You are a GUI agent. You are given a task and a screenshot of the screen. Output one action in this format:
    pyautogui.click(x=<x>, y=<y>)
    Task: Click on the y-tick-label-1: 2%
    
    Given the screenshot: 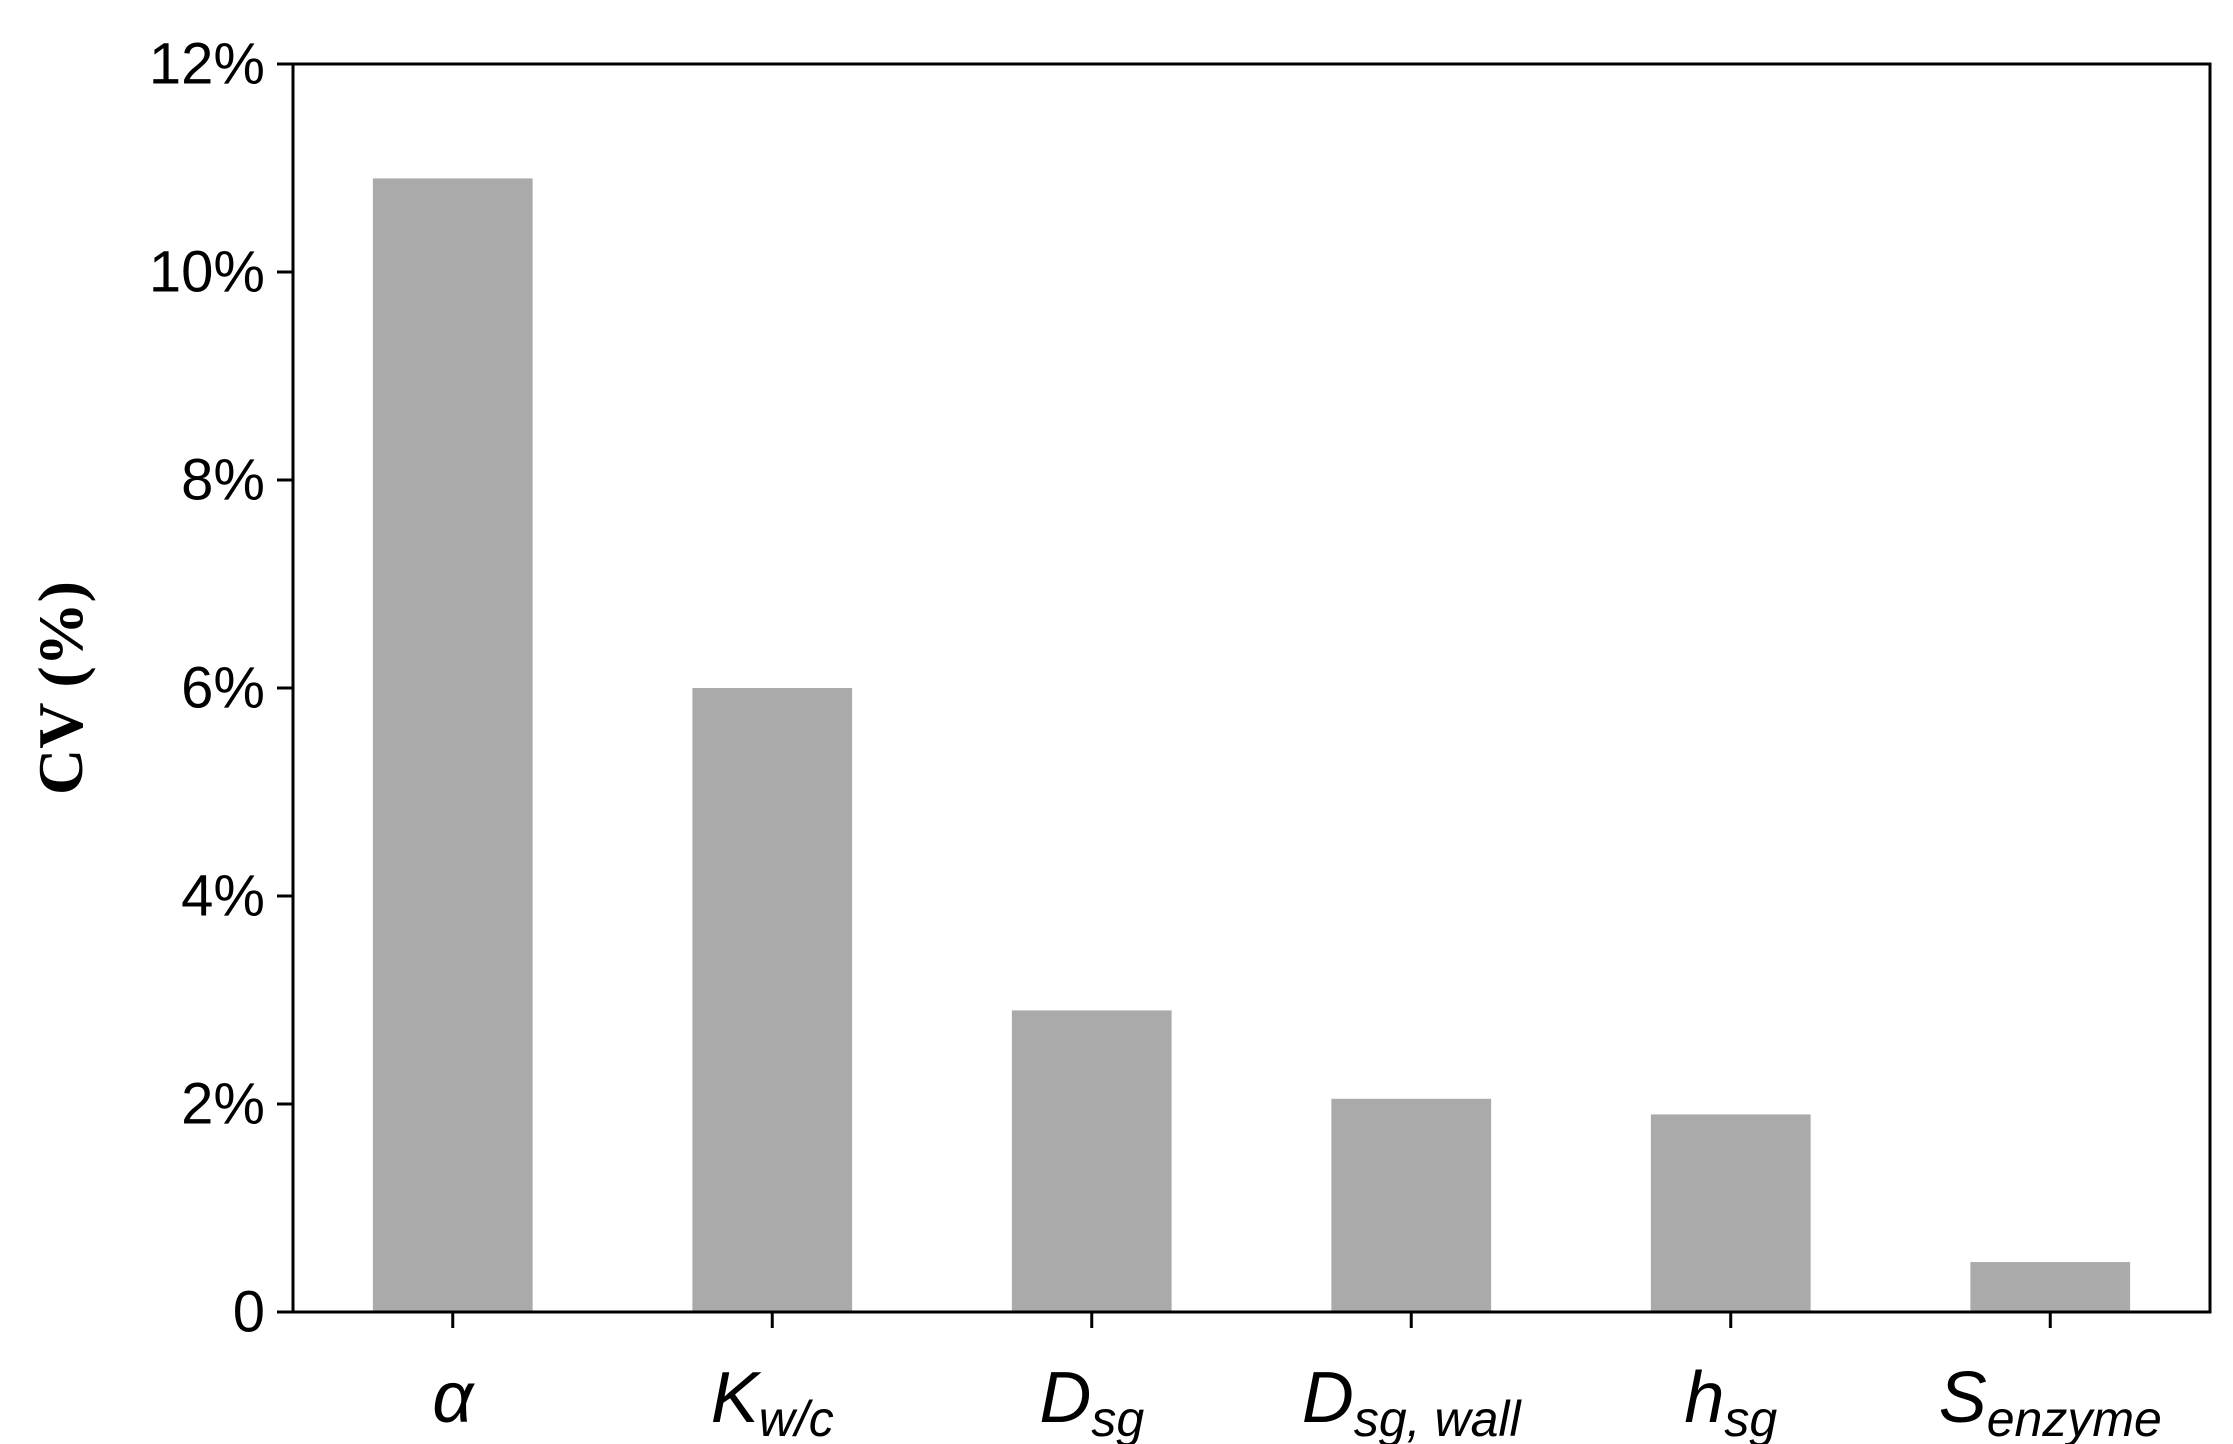 What is the action you would take?
    pyautogui.click(x=223, y=1104)
    